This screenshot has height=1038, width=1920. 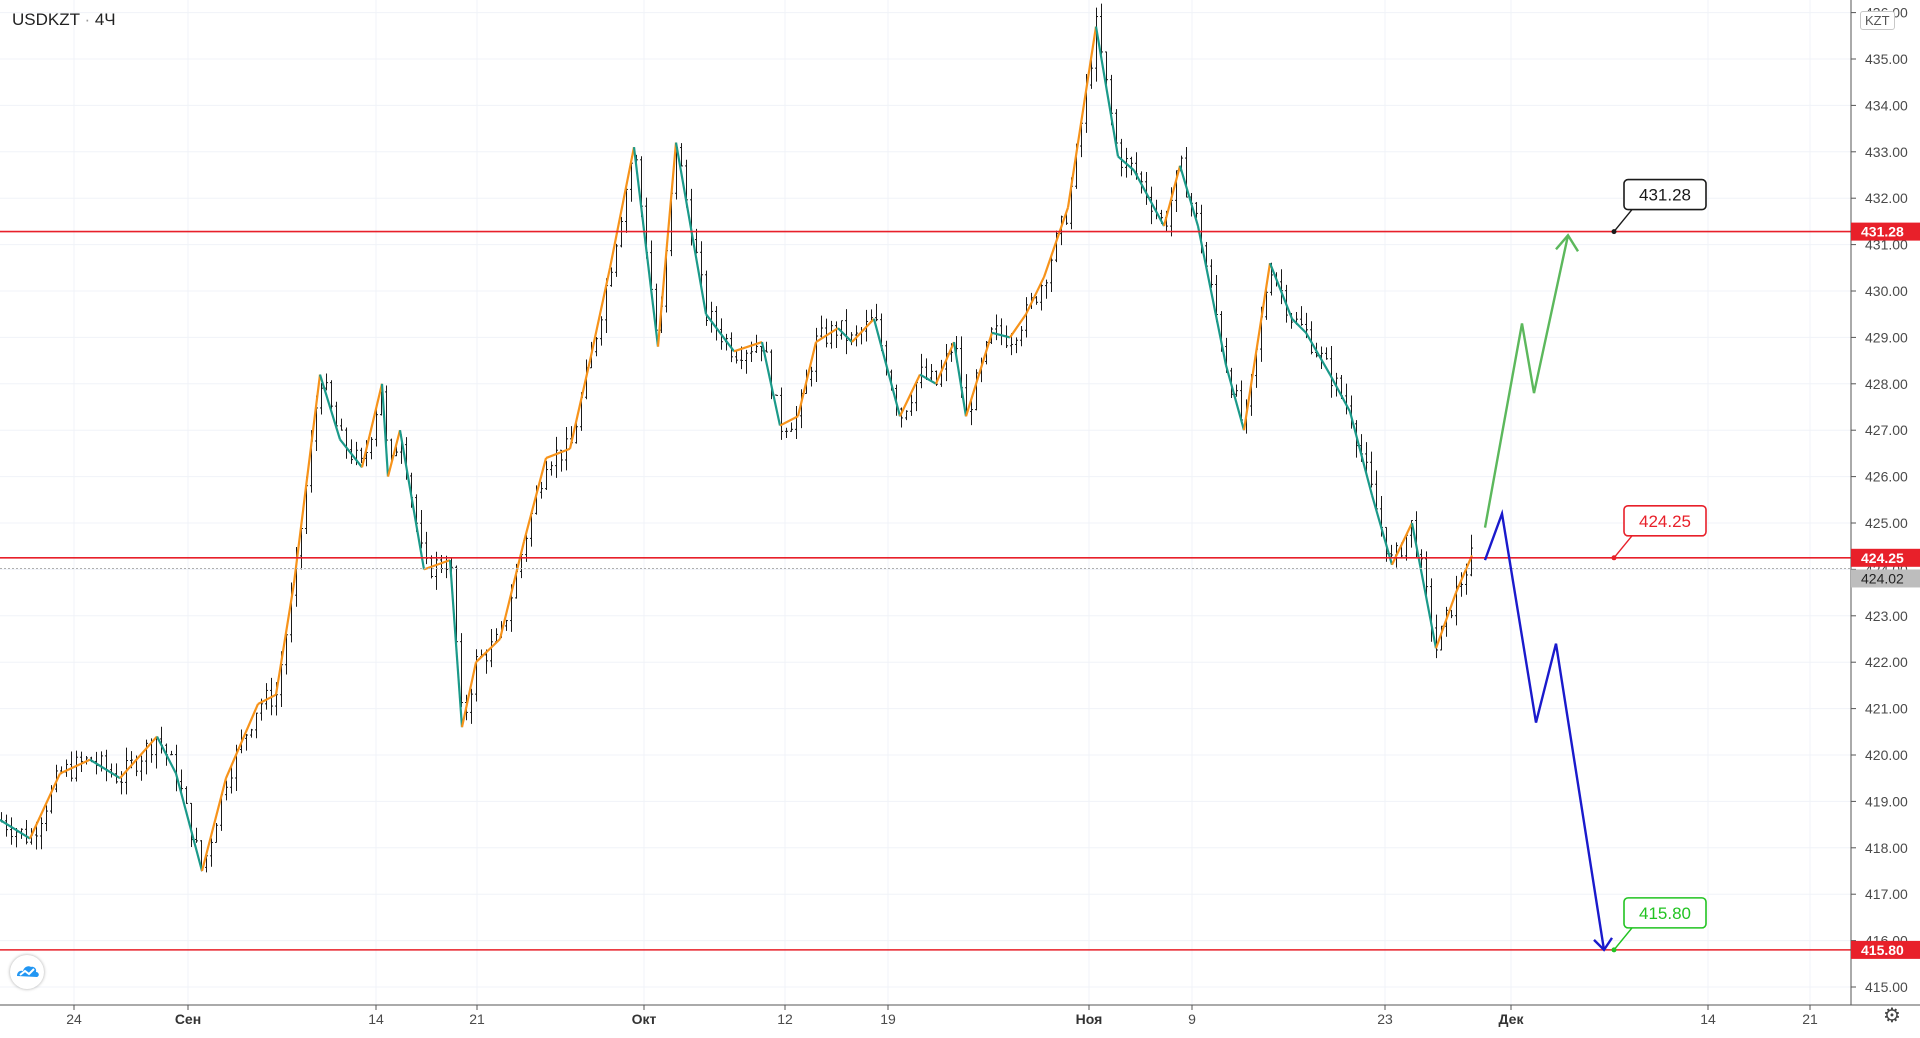 I want to click on tradingview-logo-icon, so click(x=27, y=972).